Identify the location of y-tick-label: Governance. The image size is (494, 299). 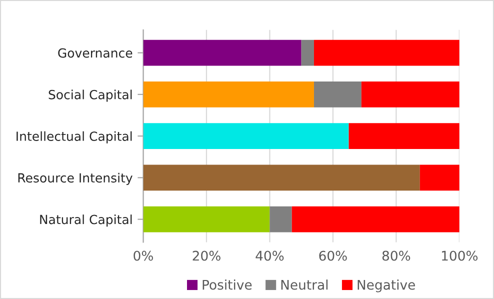
(95, 53).